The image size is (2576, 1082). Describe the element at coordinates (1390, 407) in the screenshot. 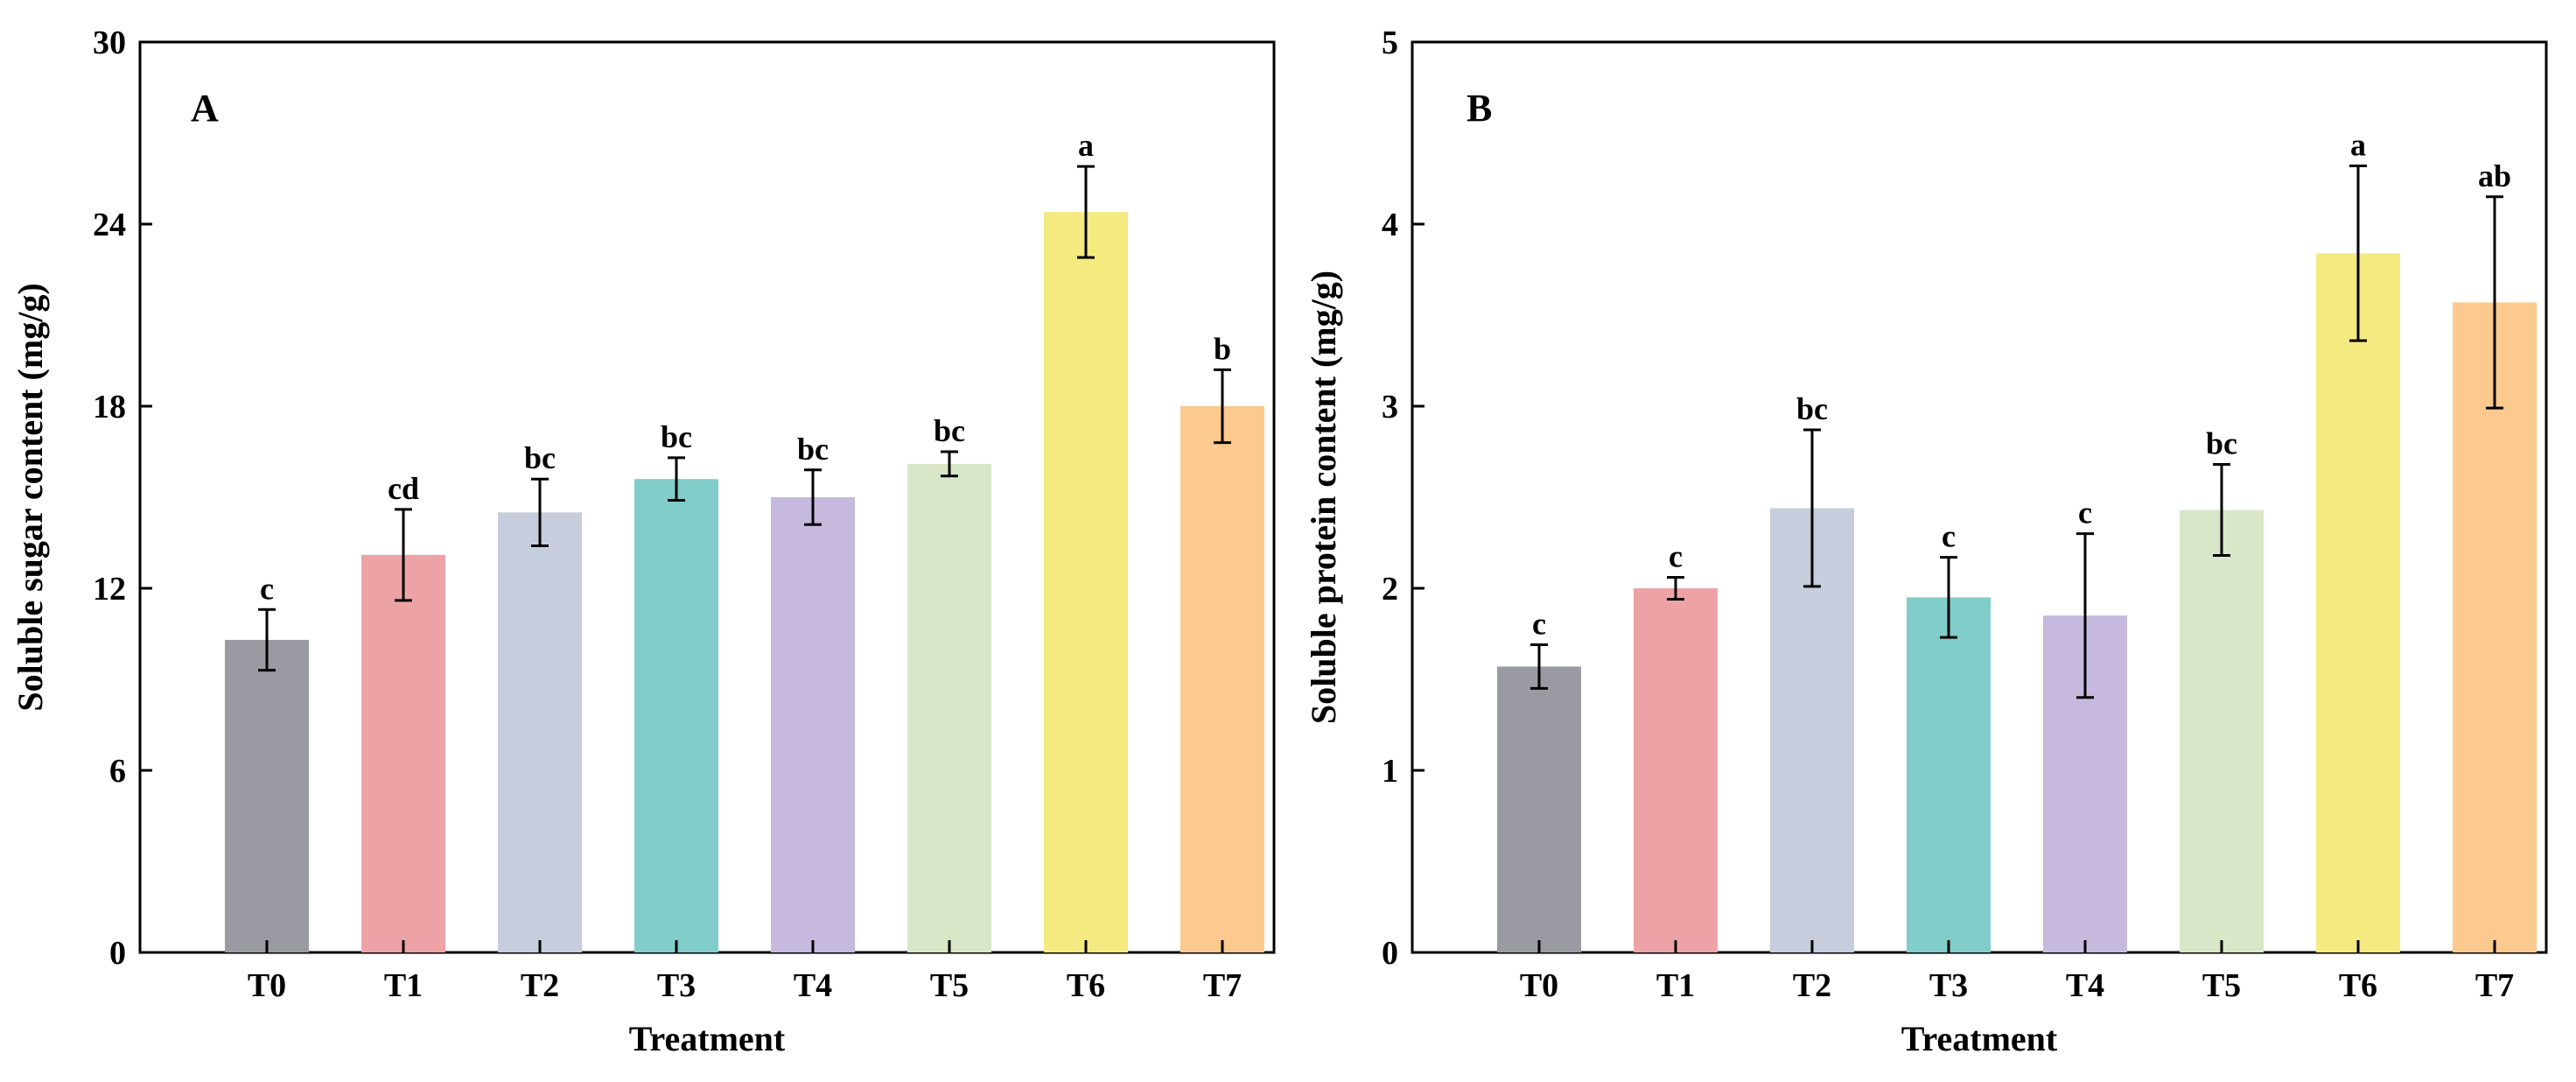

I see `y-tick-label: 3` at that location.